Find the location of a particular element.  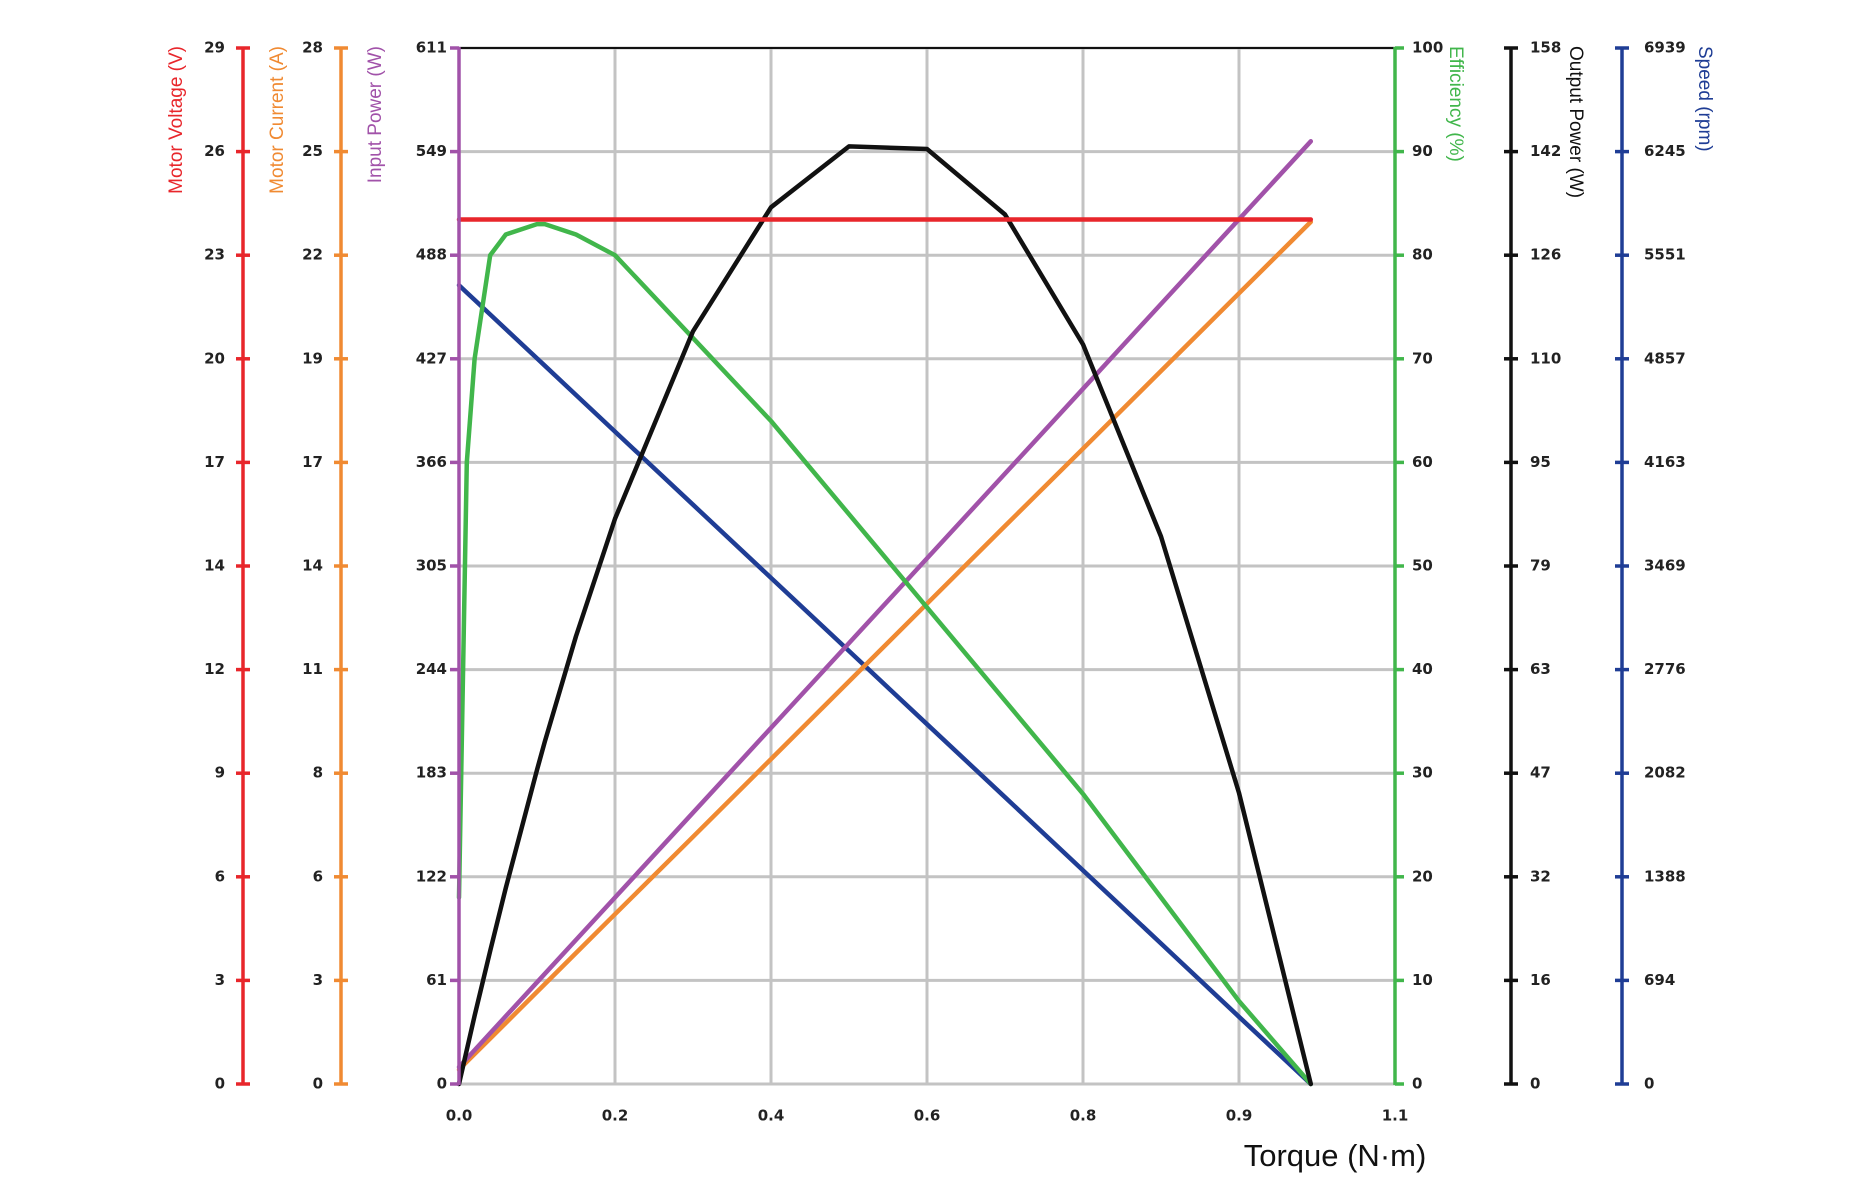

y-axis-title: Output Power (W) is located at coordinates (1575, 122).